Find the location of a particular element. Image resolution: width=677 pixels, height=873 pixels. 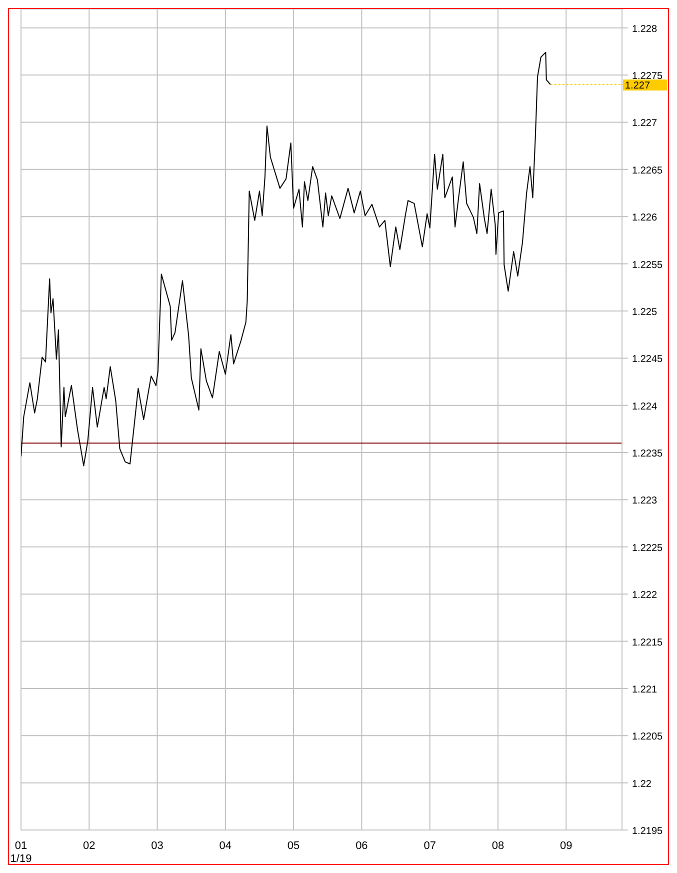

y-tick-label: 1.2225 is located at coordinates (648, 548).